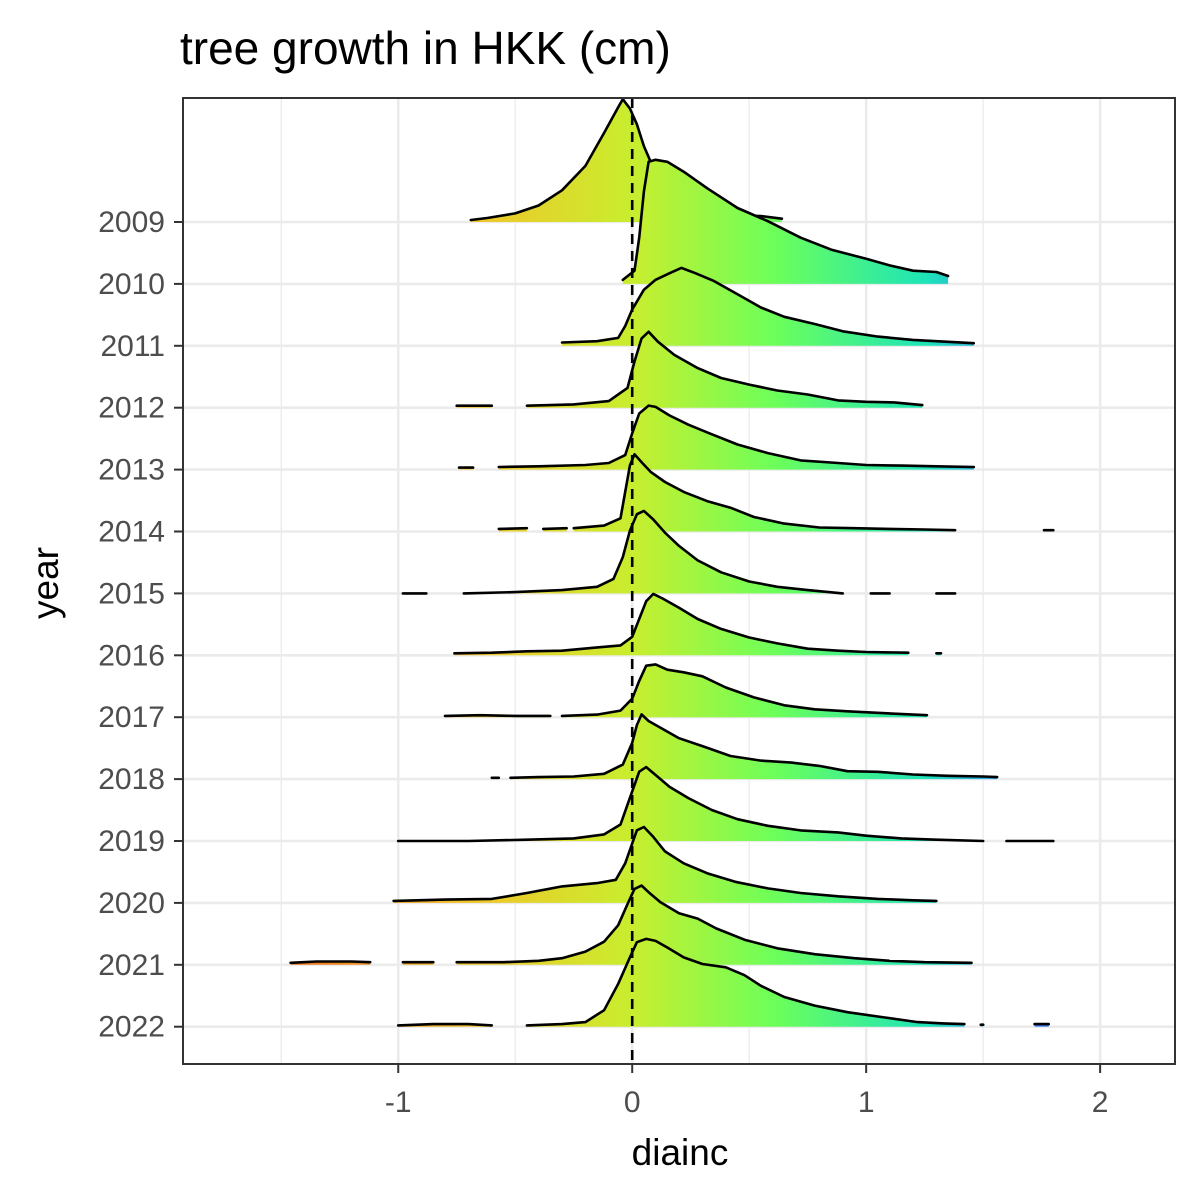 The width and height of the screenshot is (1200, 1200). Describe the element at coordinates (45, 583) in the screenshot. I see `y-axis-title: year` at that location.